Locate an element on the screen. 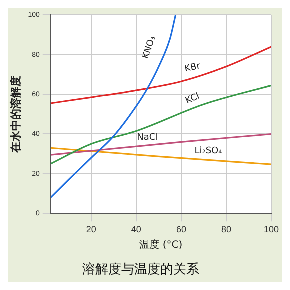  text: 溶解度与温度的关系 is located at coordinates (141, 270).